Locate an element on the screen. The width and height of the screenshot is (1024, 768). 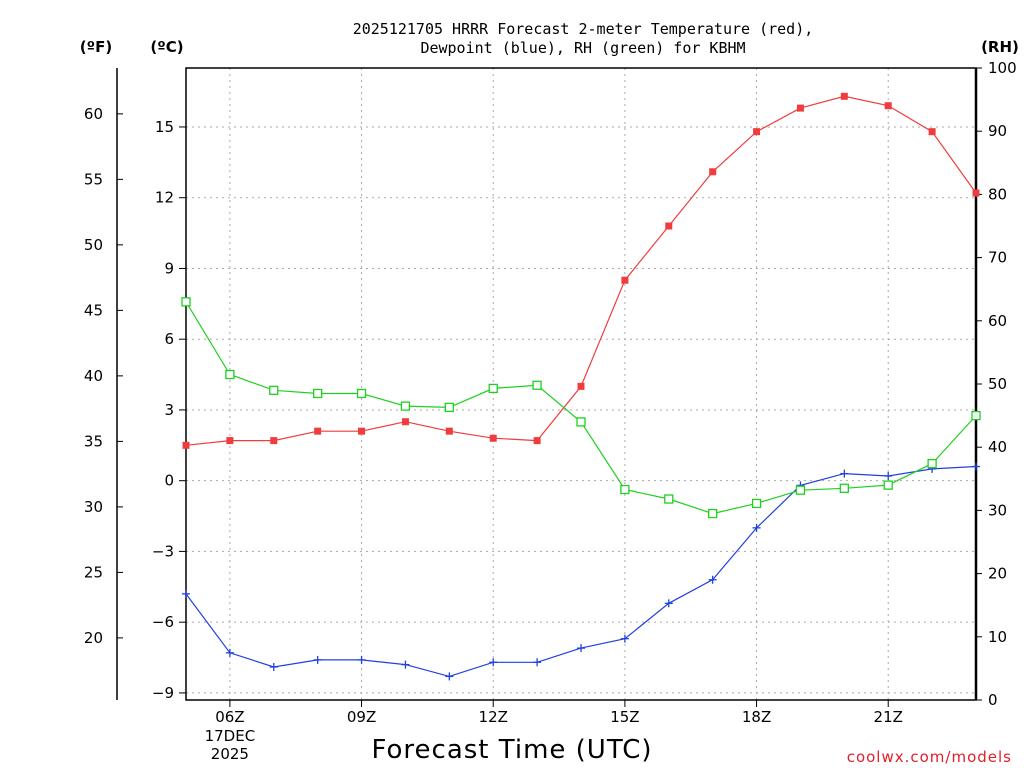
fahrenheit-tick-label: 30 is located at coordinates (93, 507).